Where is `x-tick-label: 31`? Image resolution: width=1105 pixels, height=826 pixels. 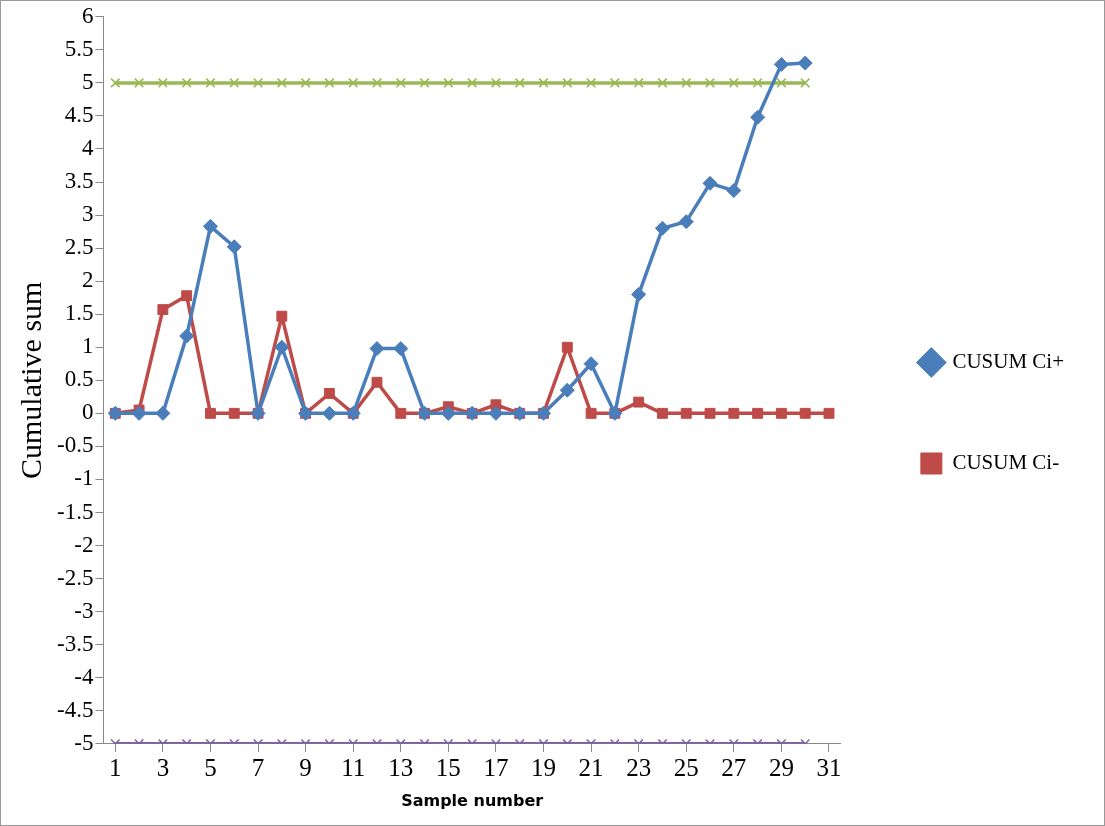 x-tick-label: 31 is located at coordinates (829, 768).